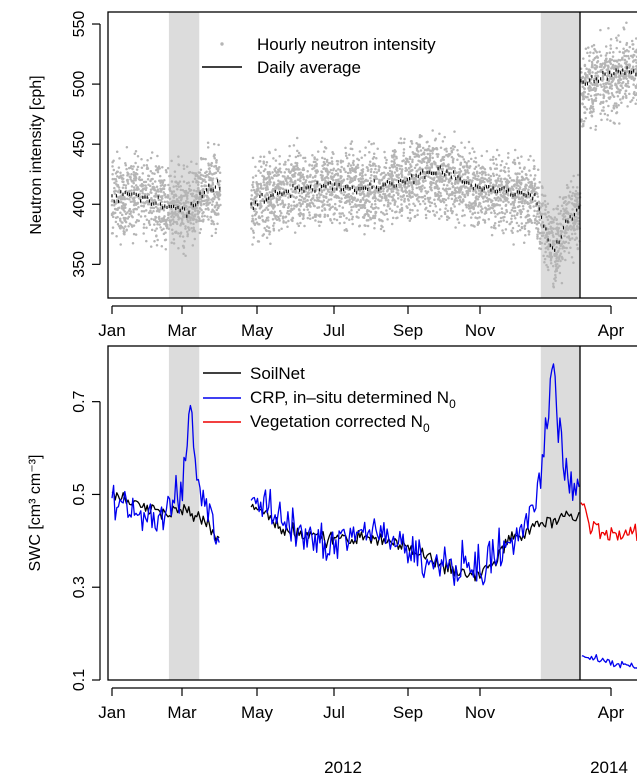  What do you see at coordinates (608, 522) in the screenshot?
I see `vegetation-corrected-line` at bounding box center [608, 522].